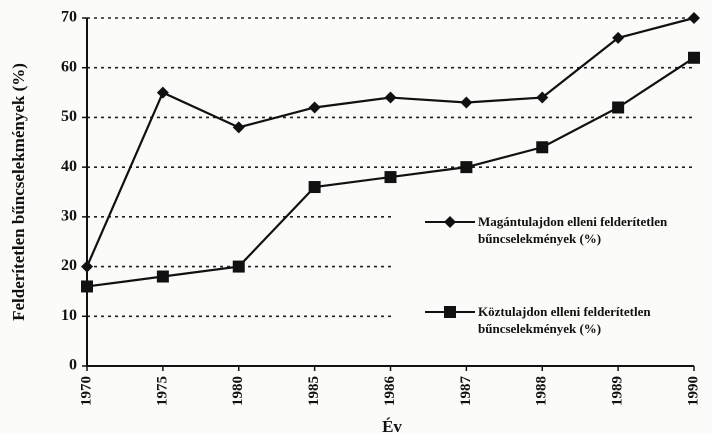 The image size is (712, 433). I want to click on x-tick-label: 1988, so click(542, 391).